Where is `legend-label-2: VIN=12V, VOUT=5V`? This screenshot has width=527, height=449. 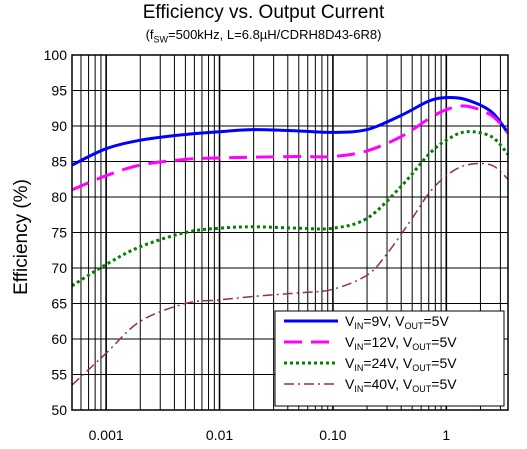
legend-label-2: VIN=12V, VOUT=5V is located at coordinates (401, 343).